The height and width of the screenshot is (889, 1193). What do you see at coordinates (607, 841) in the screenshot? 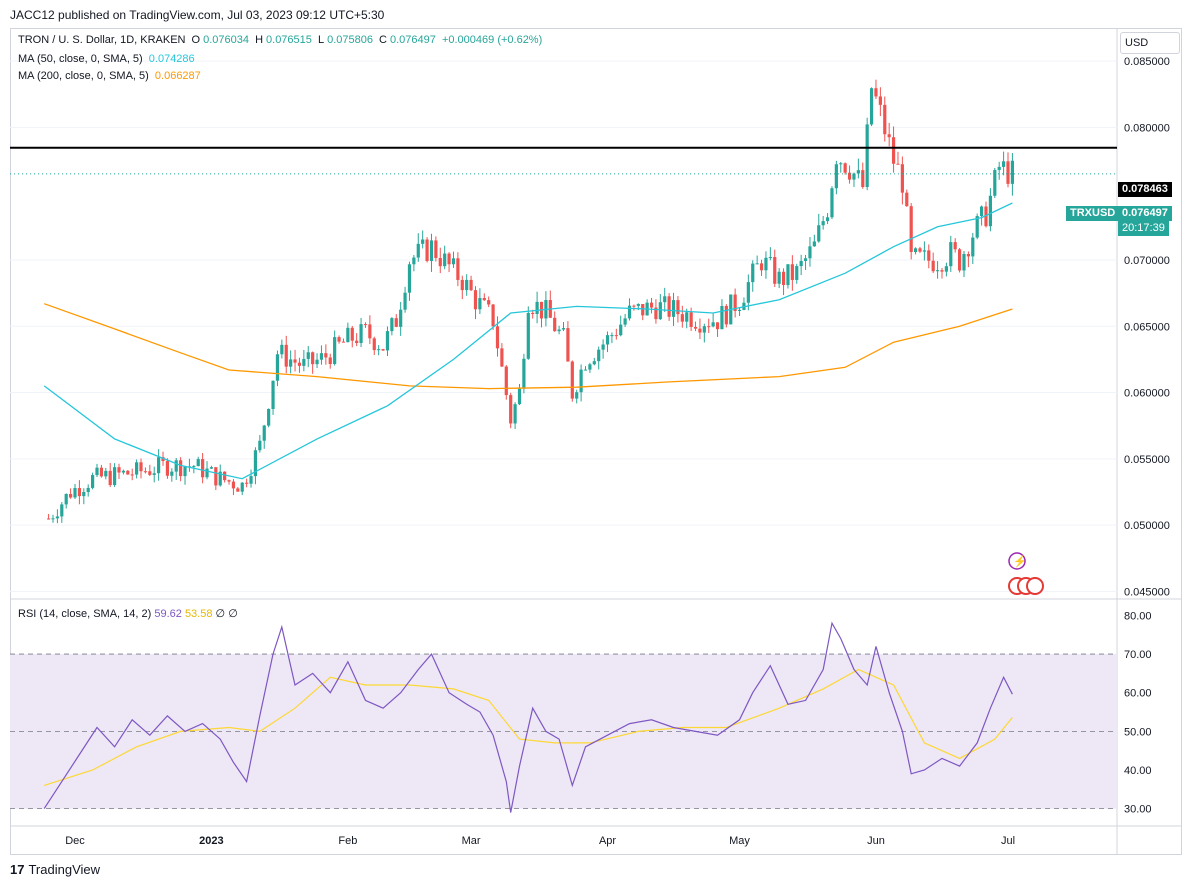
I see `time-tick-label: Apr` at bounding box center [607, 841].